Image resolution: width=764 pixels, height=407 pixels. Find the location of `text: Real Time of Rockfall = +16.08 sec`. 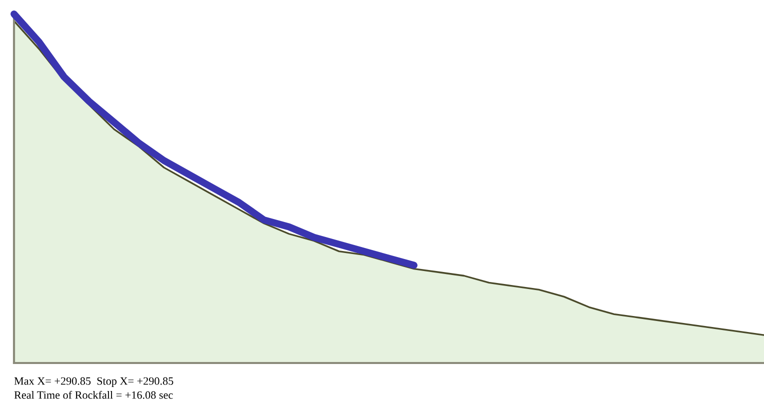

text: Real Time of Rockfall = +16.08 sec is located at coordinates (93, 394).